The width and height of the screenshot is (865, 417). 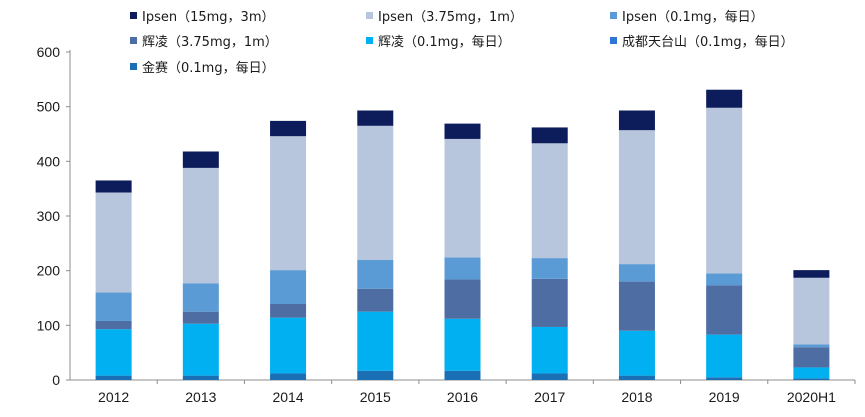 I want to click on legend-item-ferring-0-1mg: 辉凌（0.1mg，每日）, so click(x=438, y=40).